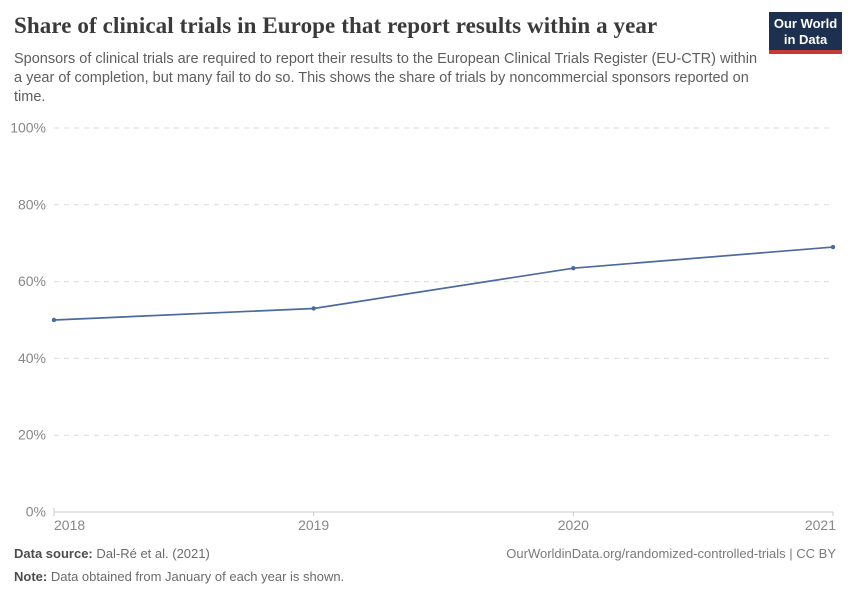 This screenshot has width=850, height=600. What do you see at coordinates (32, 204) in the screenshot?
I see `y-tick-label: 80%` at bounding box center [32, 204].